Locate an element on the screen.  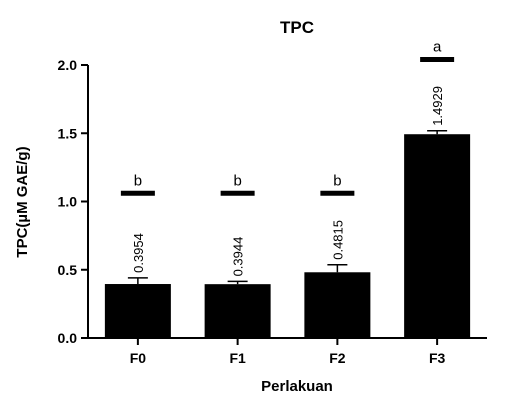
data-label: 0.4815 is located at coordinates (337, 240).